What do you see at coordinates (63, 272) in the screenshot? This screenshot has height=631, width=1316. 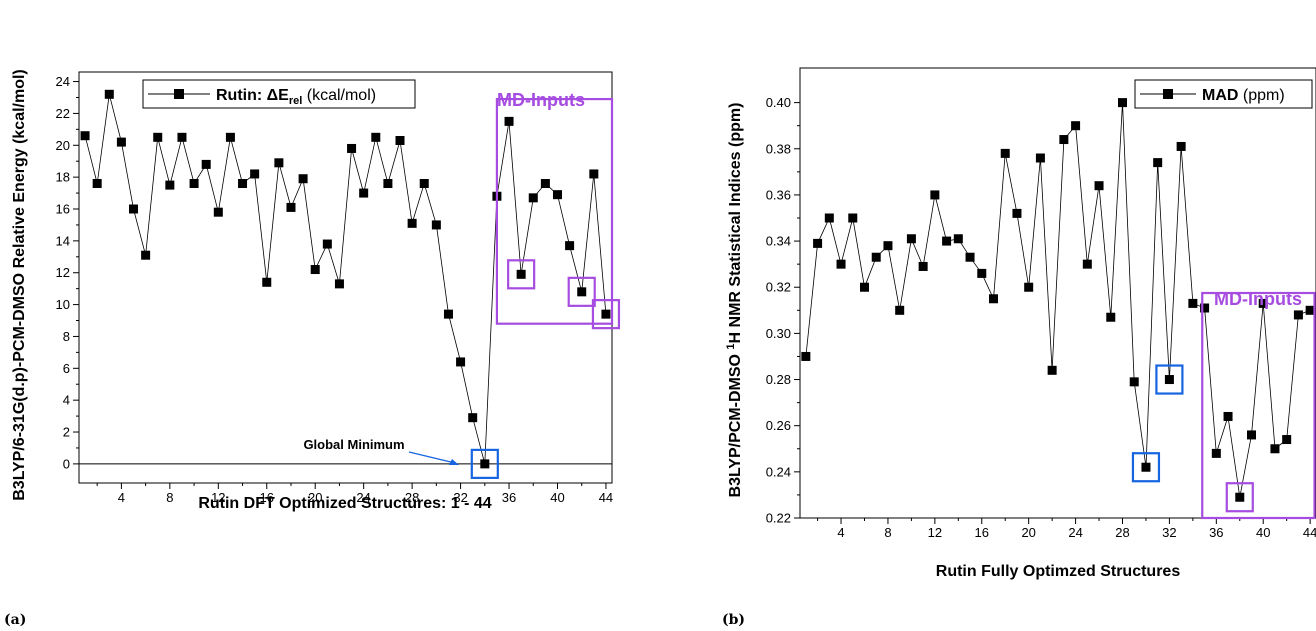 I see `chart-a-y-tick-label: 12` at bounding box center [63, 272].